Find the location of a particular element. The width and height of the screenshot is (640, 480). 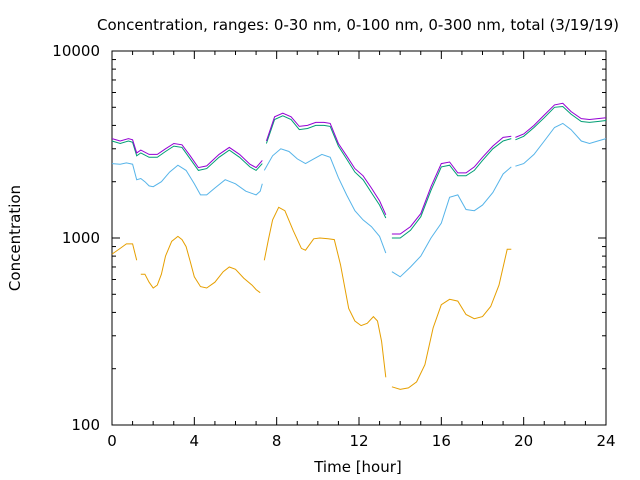

x-tick-label-16: 16 is located at coordinates (441, 441).